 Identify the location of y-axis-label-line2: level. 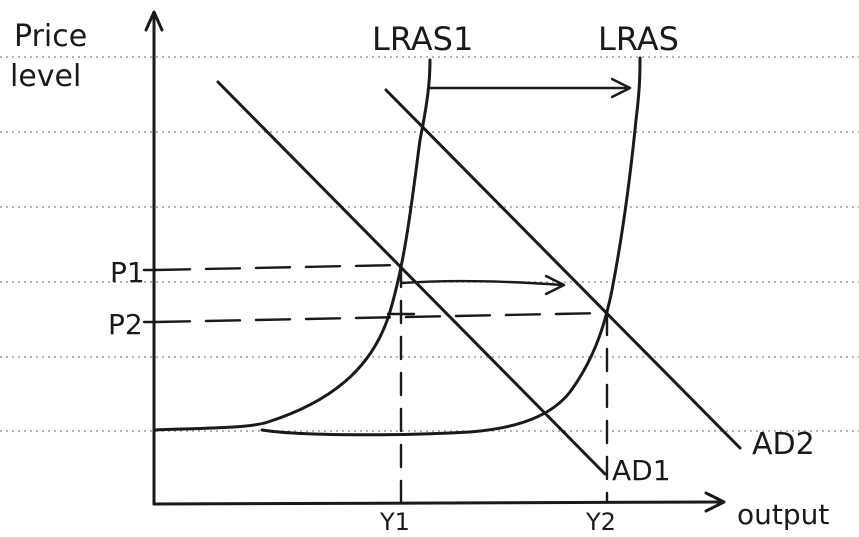
(45, 76).